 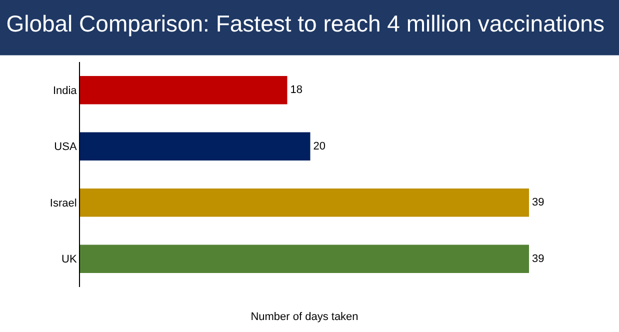 I want to click on data-label: 18, so click(x=296, y=90).